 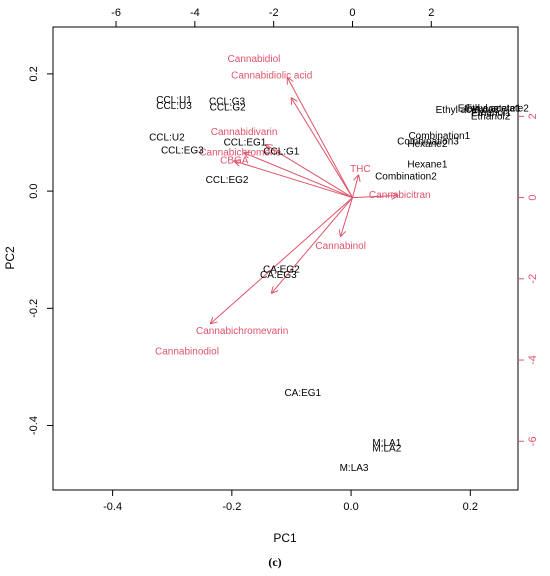 What do you see at coordinates (245, 143) in the screenshot?
I see `score-label: CCL:EG1` at bounding box center [245, 143].